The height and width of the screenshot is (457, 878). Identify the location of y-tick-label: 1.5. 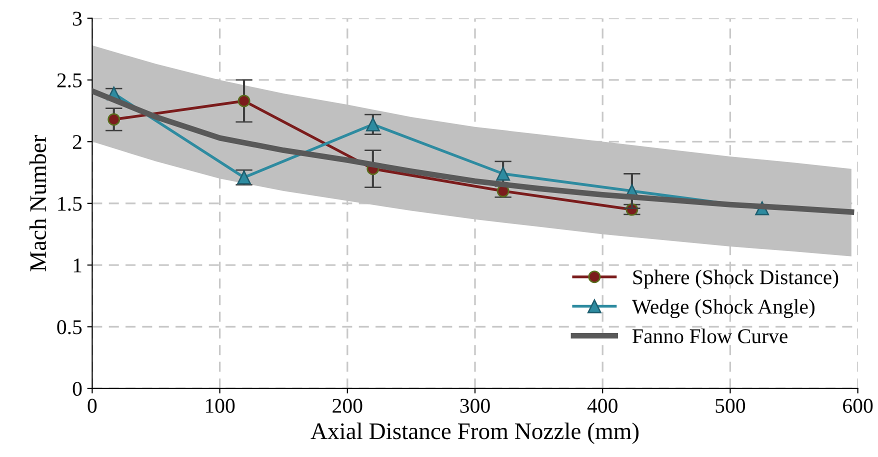
(70, 203).